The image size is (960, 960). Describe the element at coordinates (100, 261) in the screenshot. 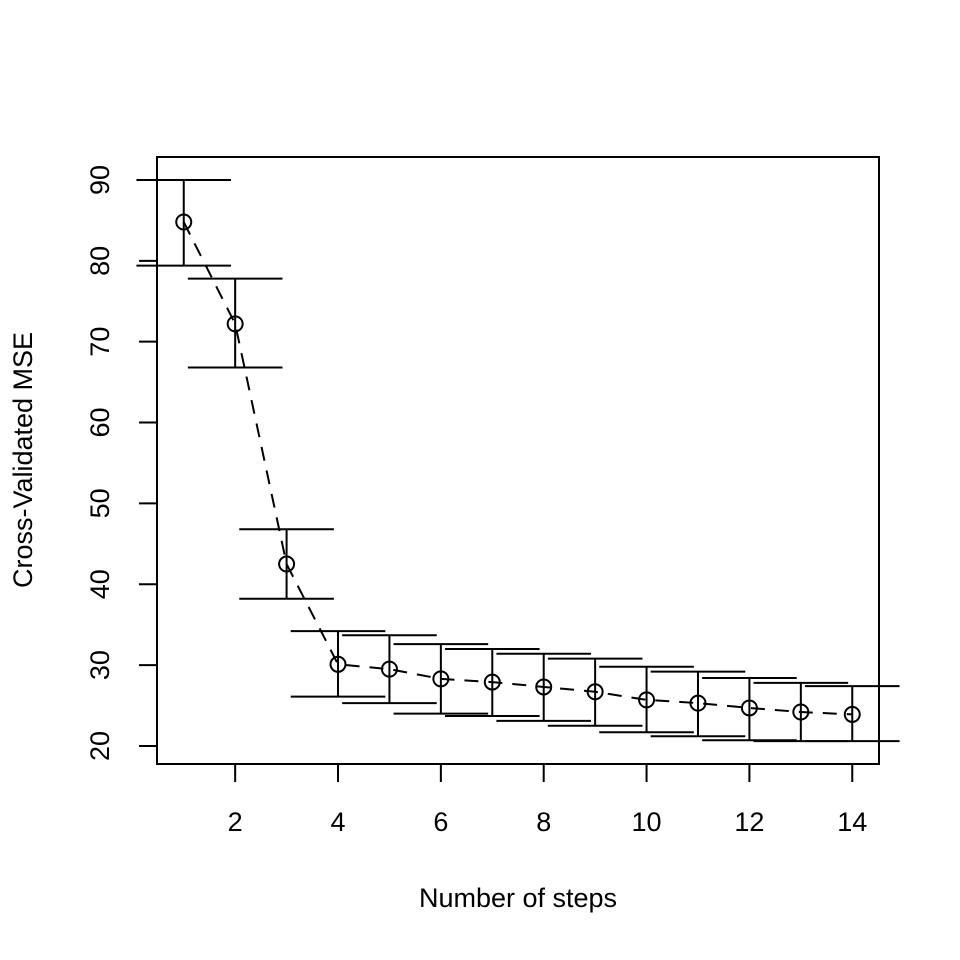

I see `y-tick-label: 80` at that location.